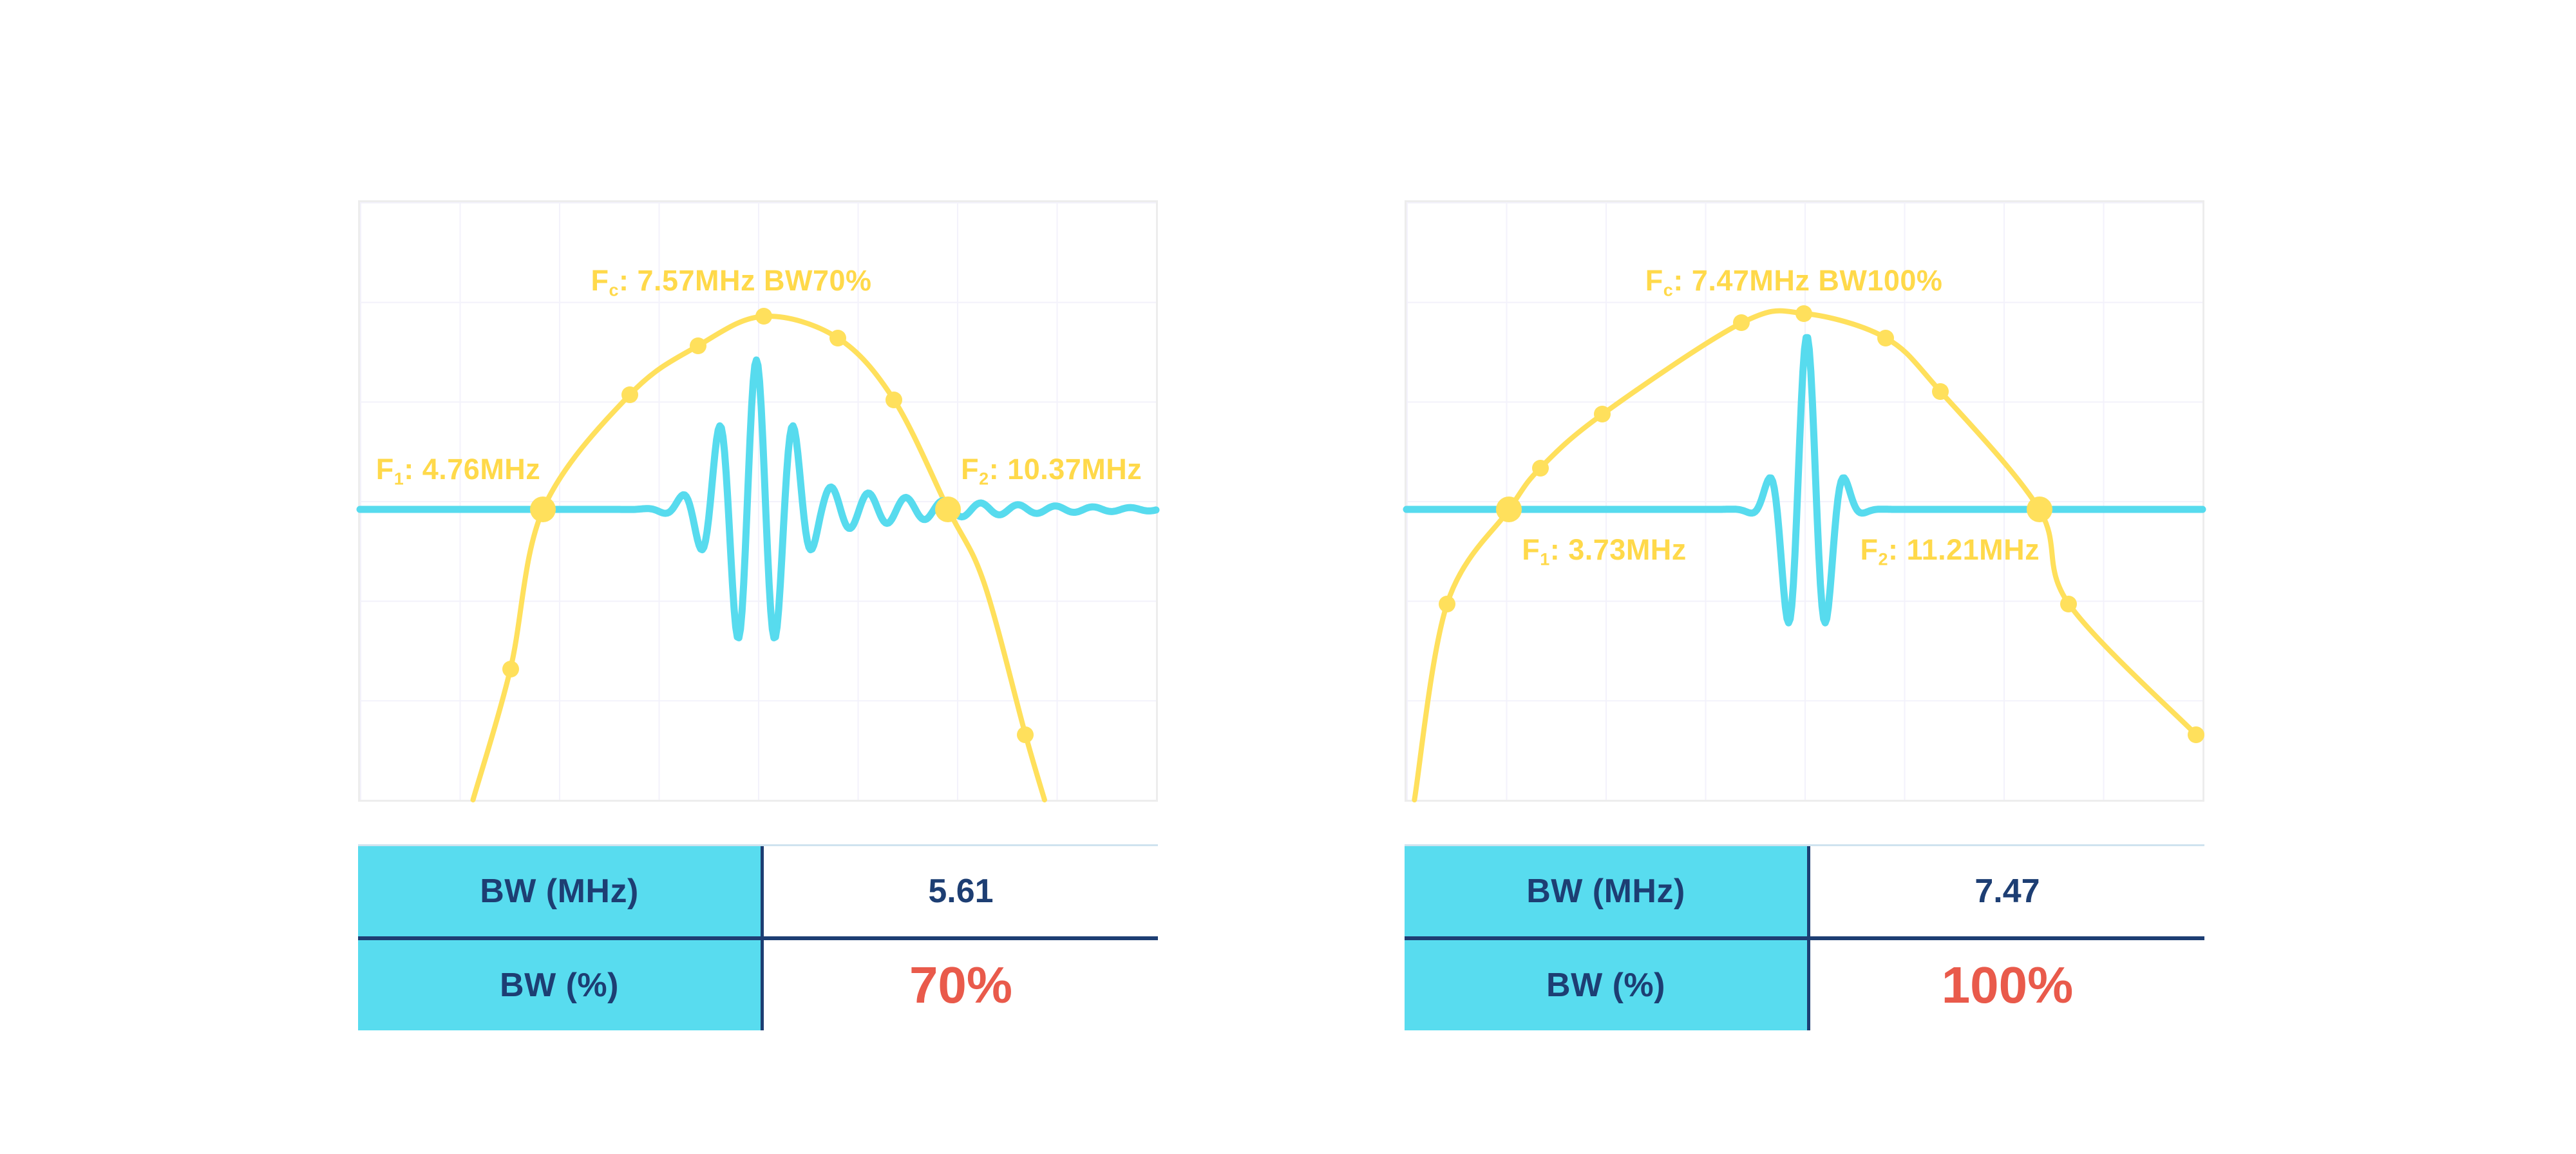 Image resolution: width=2576 pixels, height=1154 pixels. I want to click on f1-annotation: F1: 3.73MHz, so click(1605, 551).